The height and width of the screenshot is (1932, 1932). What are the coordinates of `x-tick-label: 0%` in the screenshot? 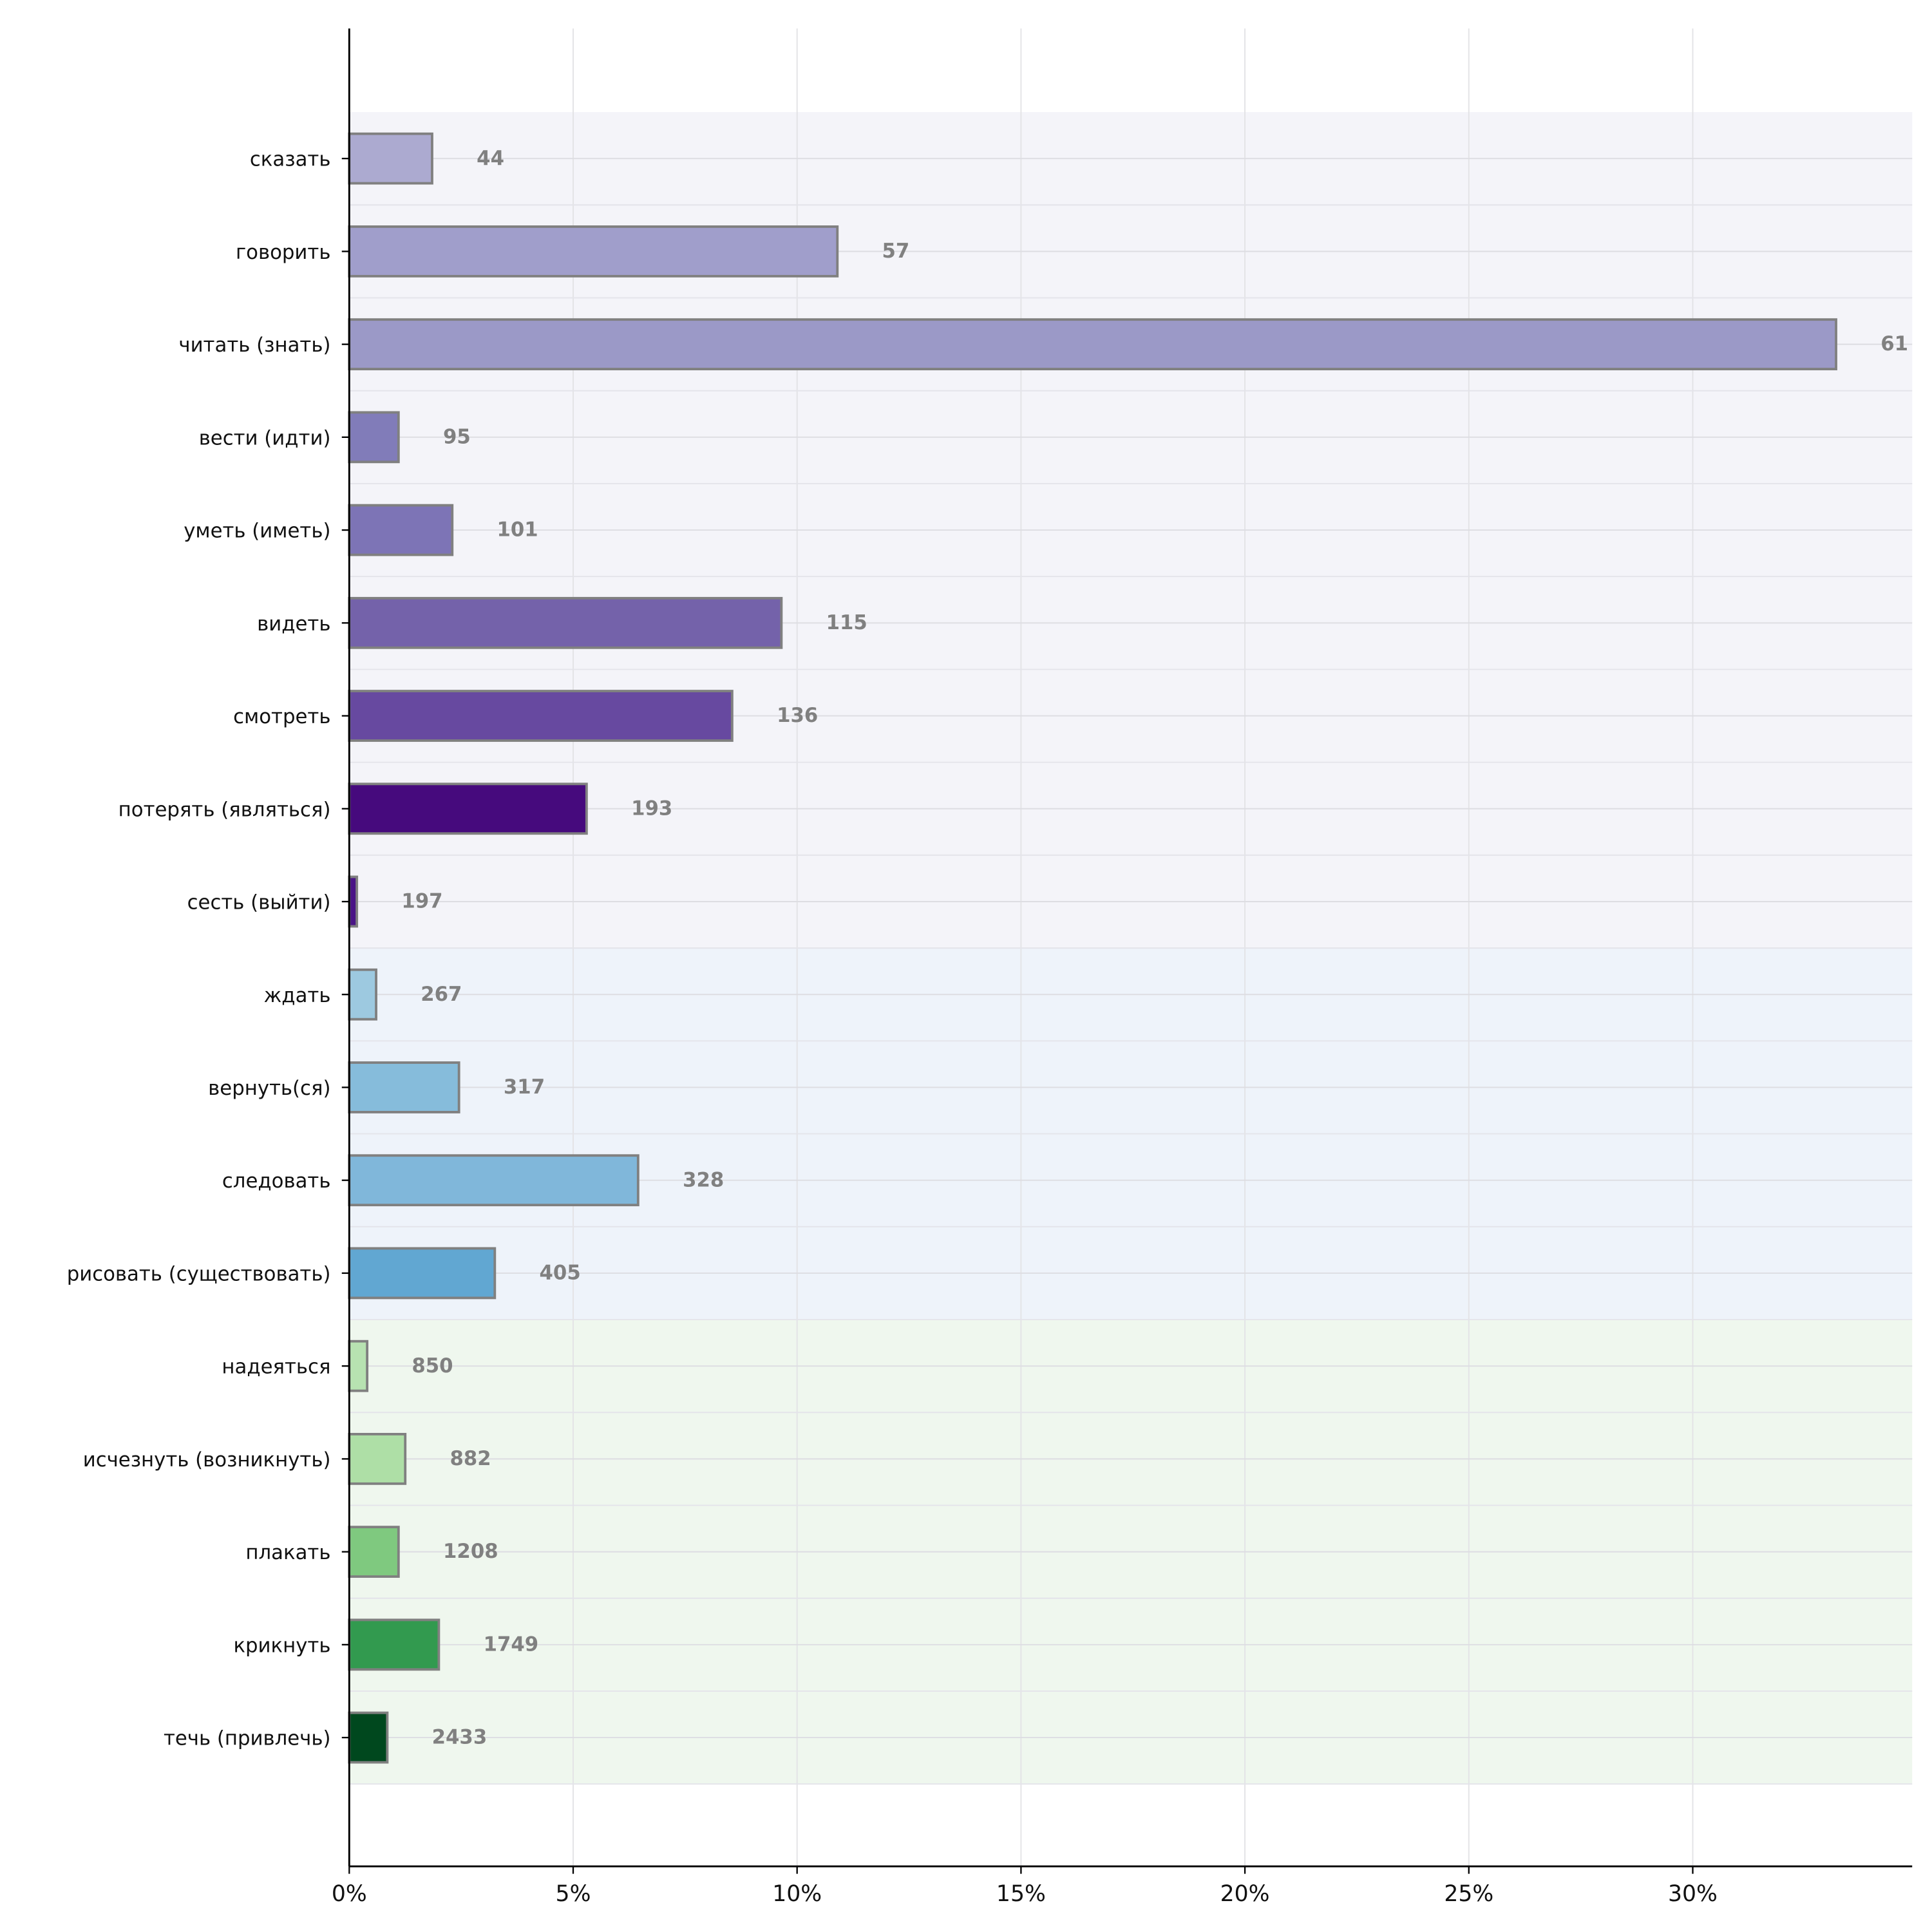 It's located at (350, 1894).